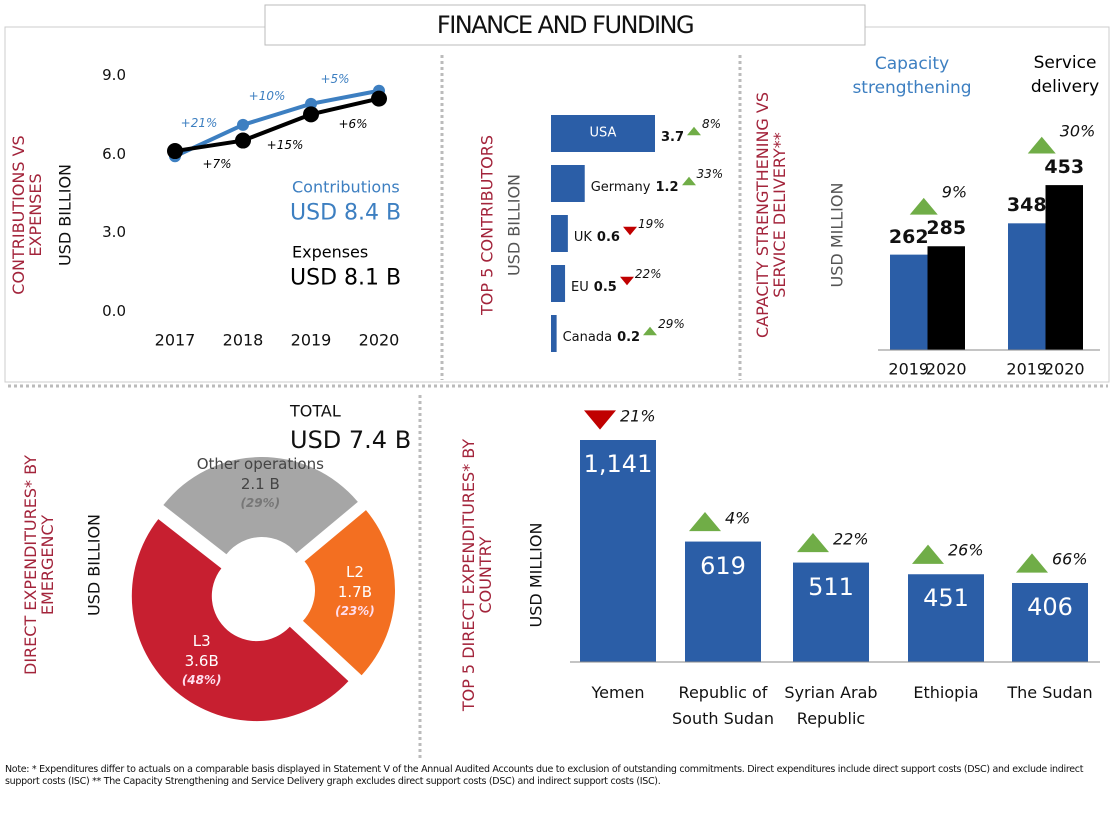 The width and height of the screenshot is (1114, 815). Describe the element at coordinates (355, 592) in the screenshot. I see `segment-value: 1.7B` at that location.